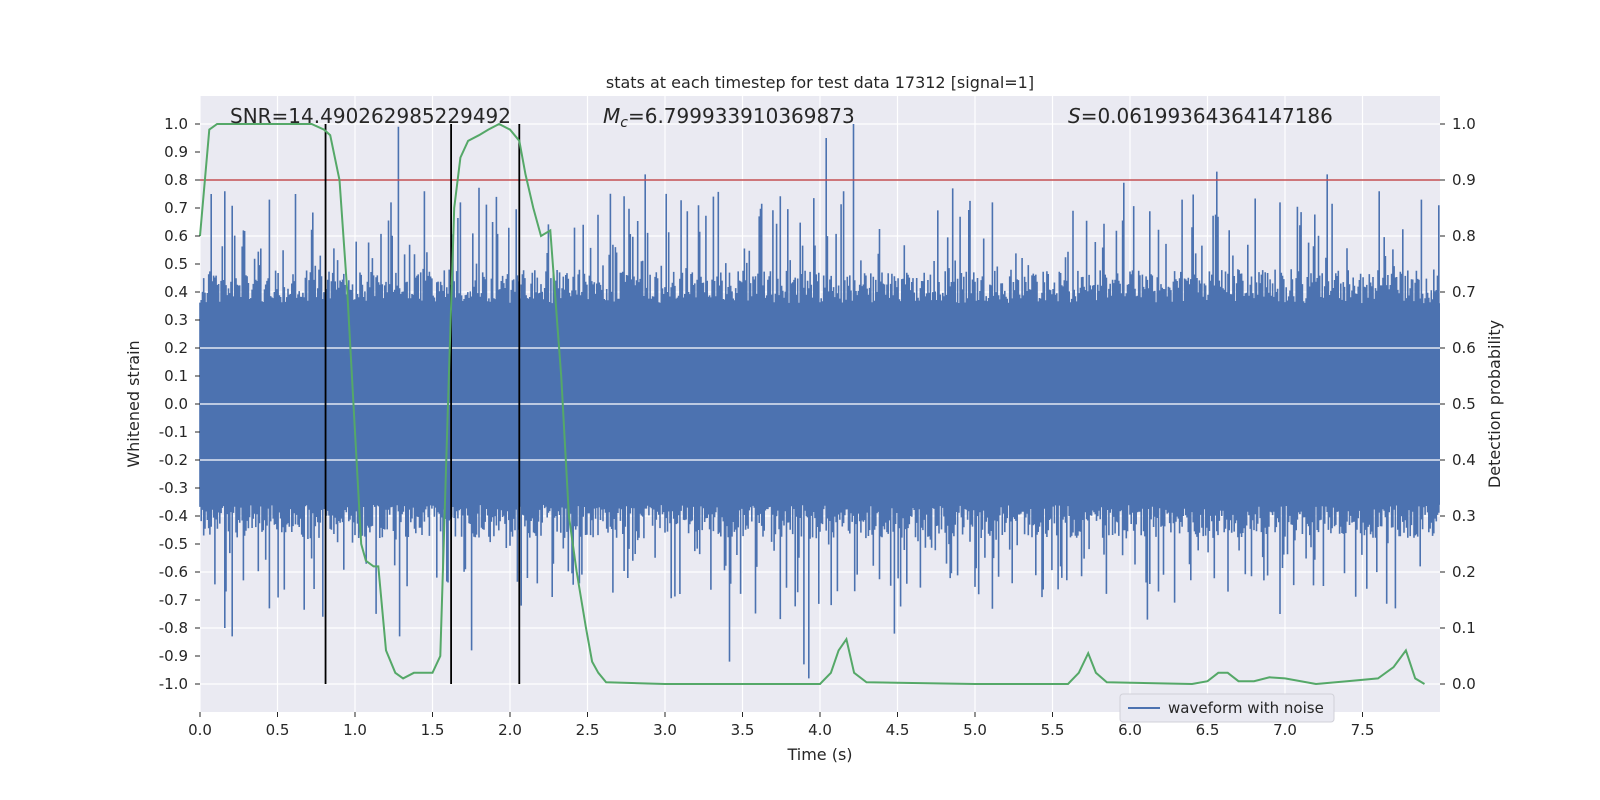 The width and height of the screenshot is (1600, 800). I want to click on y-tick-label: 0.4, so click(176, 292).